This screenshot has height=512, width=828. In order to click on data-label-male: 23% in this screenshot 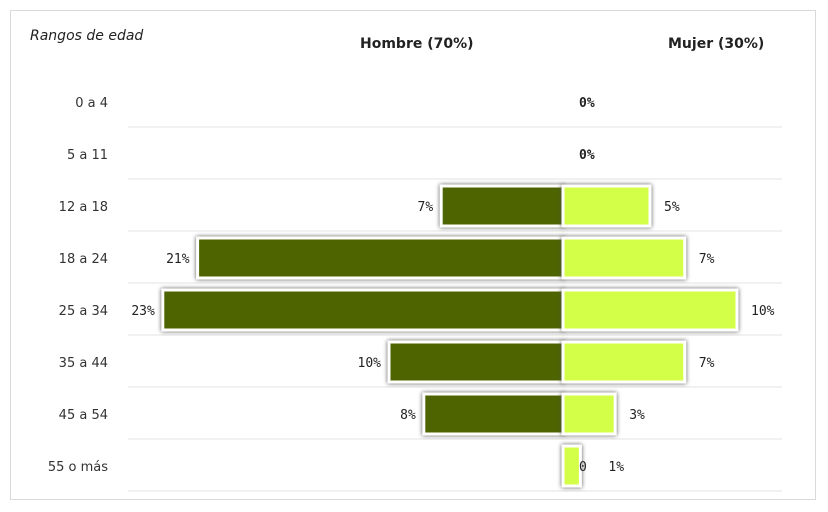, I will do `click(143, 311)`.